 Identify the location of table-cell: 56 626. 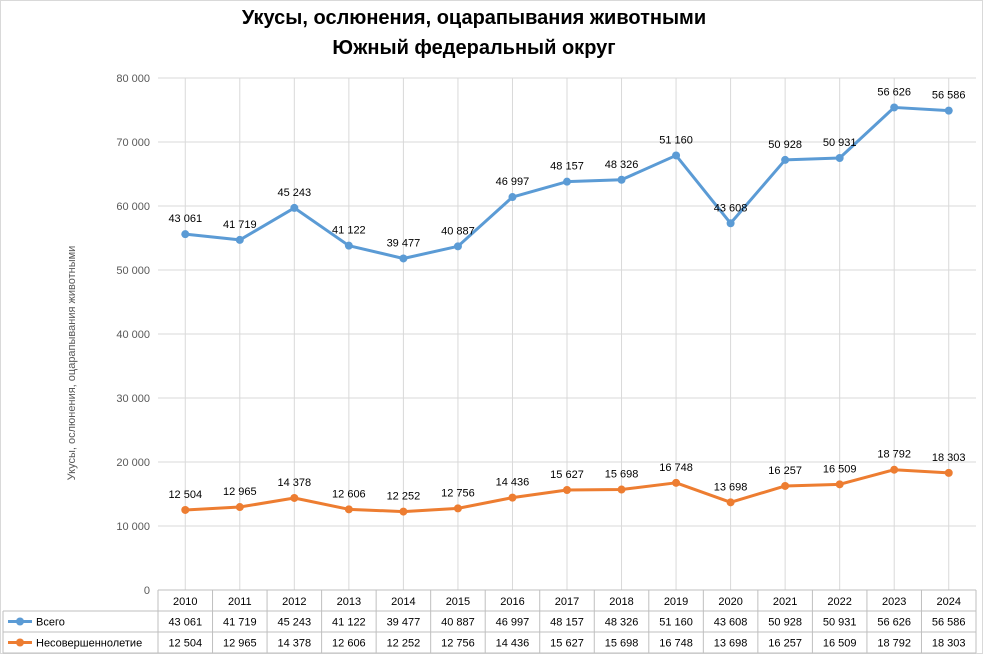
(894, 623).